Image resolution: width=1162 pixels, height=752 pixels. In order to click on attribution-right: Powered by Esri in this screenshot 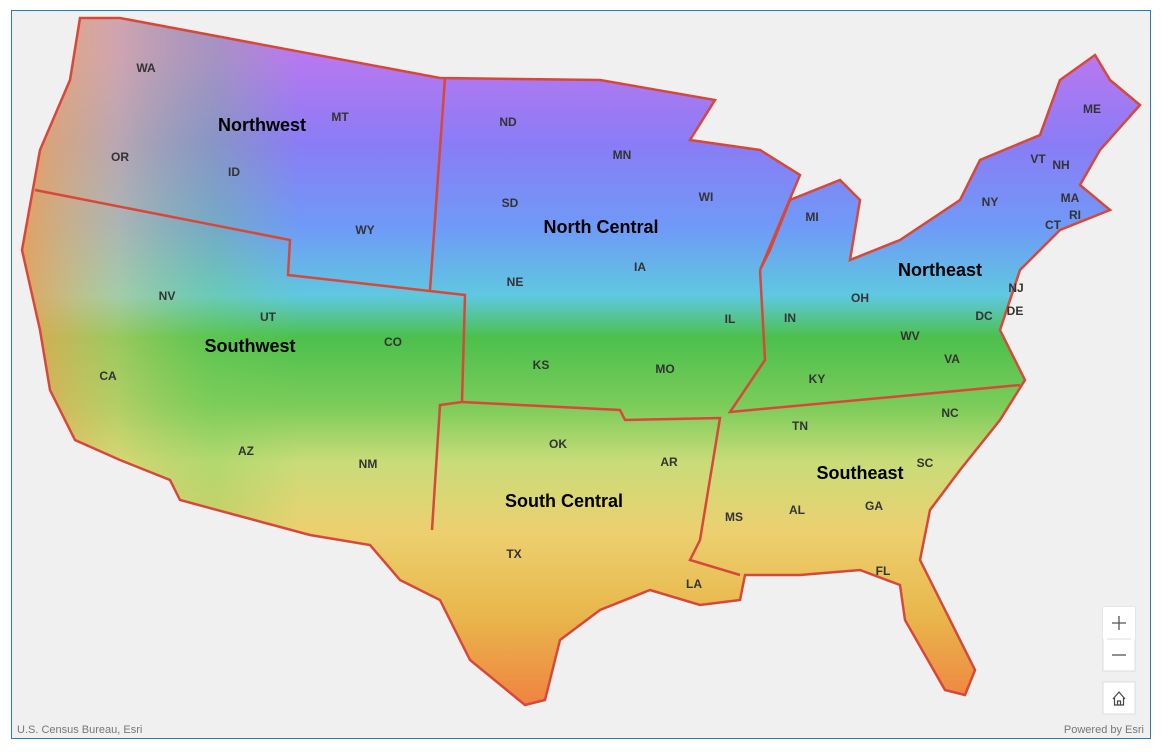, I will do `click(1104, 730)`.